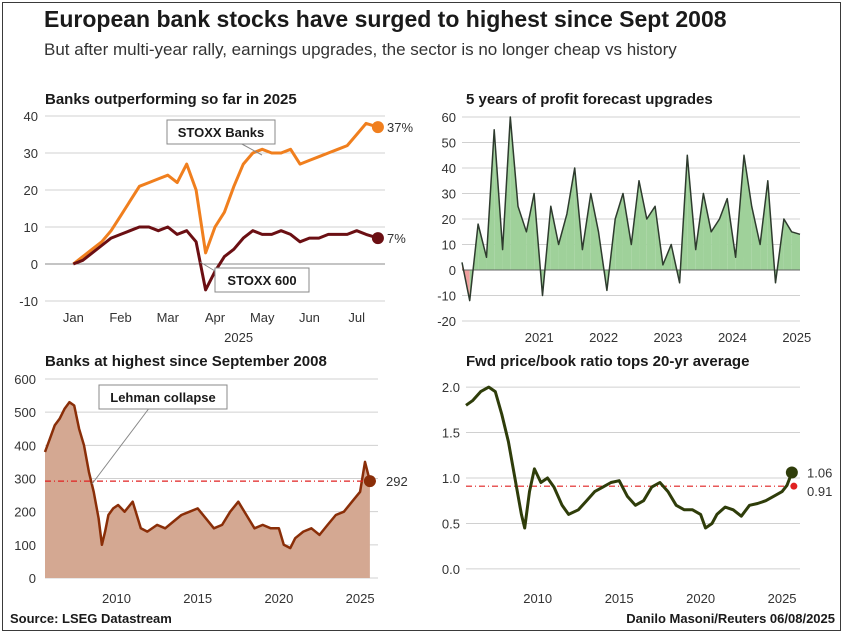  What do you see at coordinates (186, 361) in the screenshot?
I see `panel-title: Banks at highest since September 2008` at bounding box center [186, 361].